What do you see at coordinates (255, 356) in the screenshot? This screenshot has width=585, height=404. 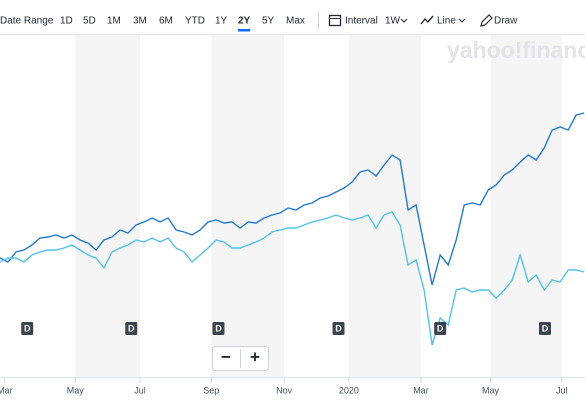 I see `zoom-in: +` at bounding box center [255, 356].